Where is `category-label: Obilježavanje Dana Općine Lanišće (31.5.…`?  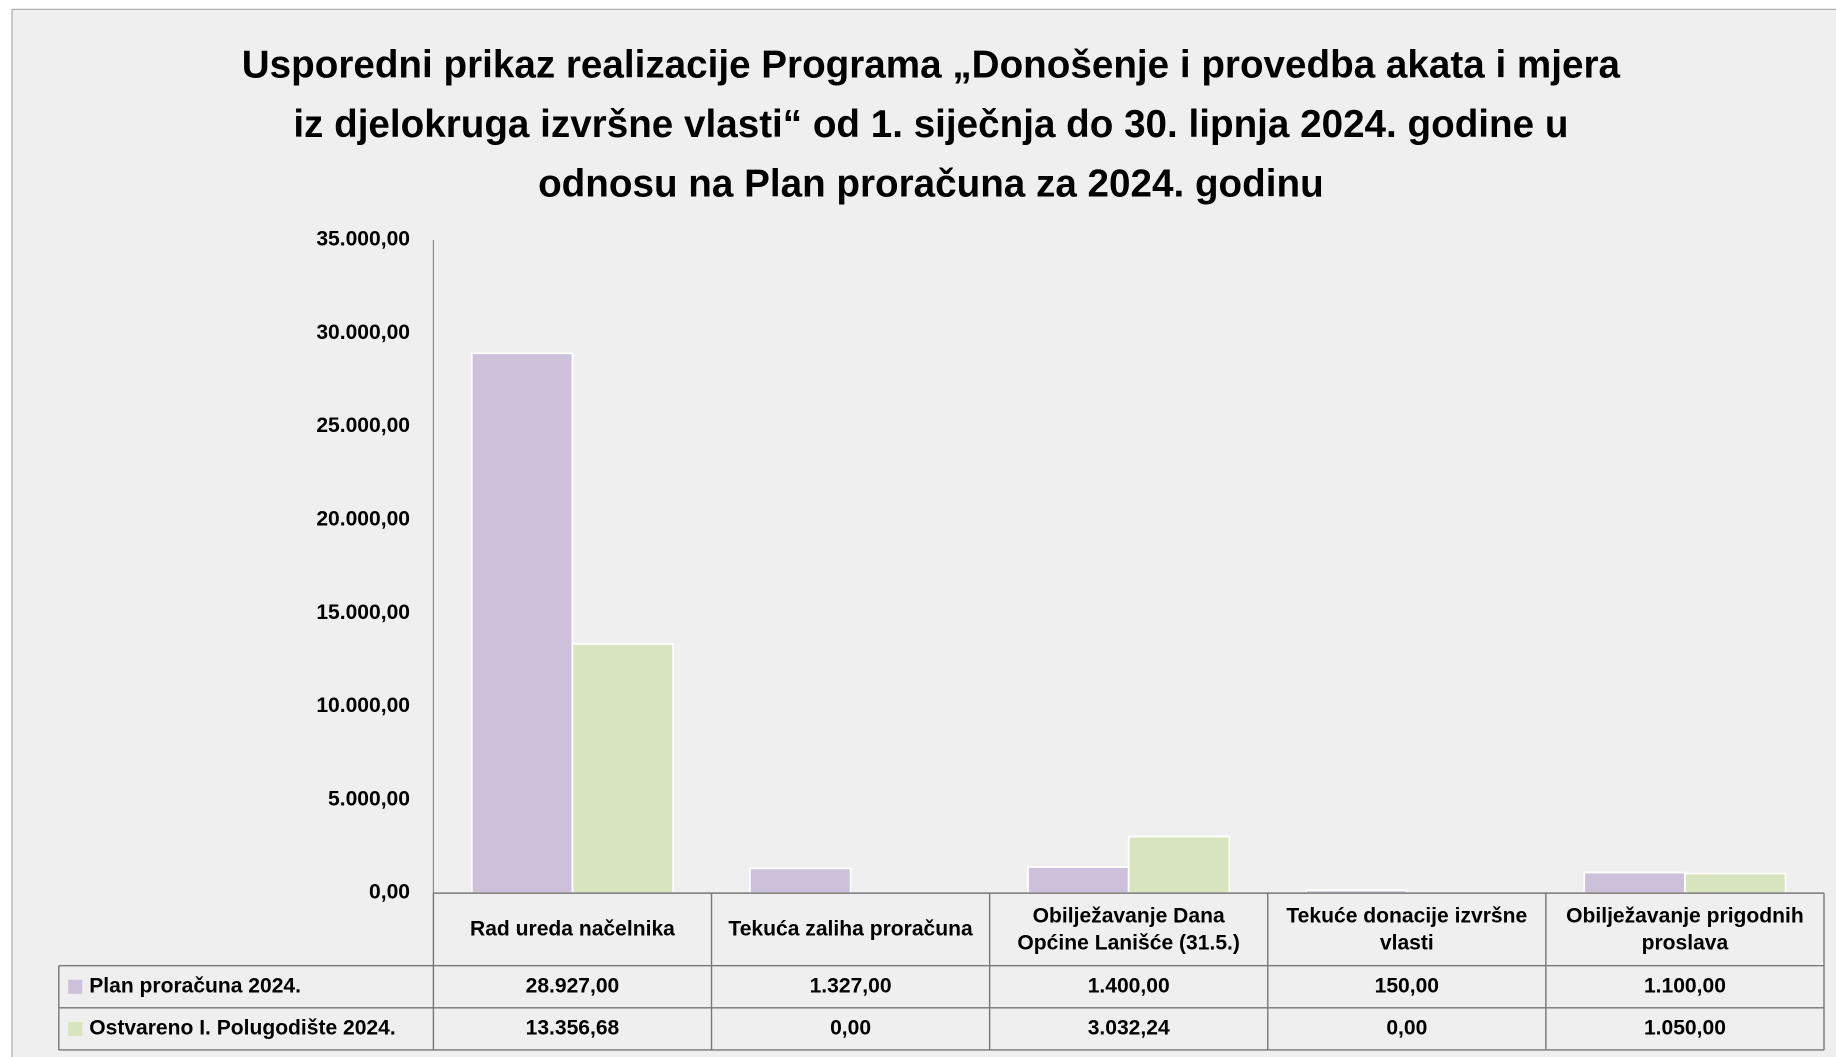
category-label: Obilježavanje Dana Općine Lanišće (31.5.… is located at coordinates (1128, 928).